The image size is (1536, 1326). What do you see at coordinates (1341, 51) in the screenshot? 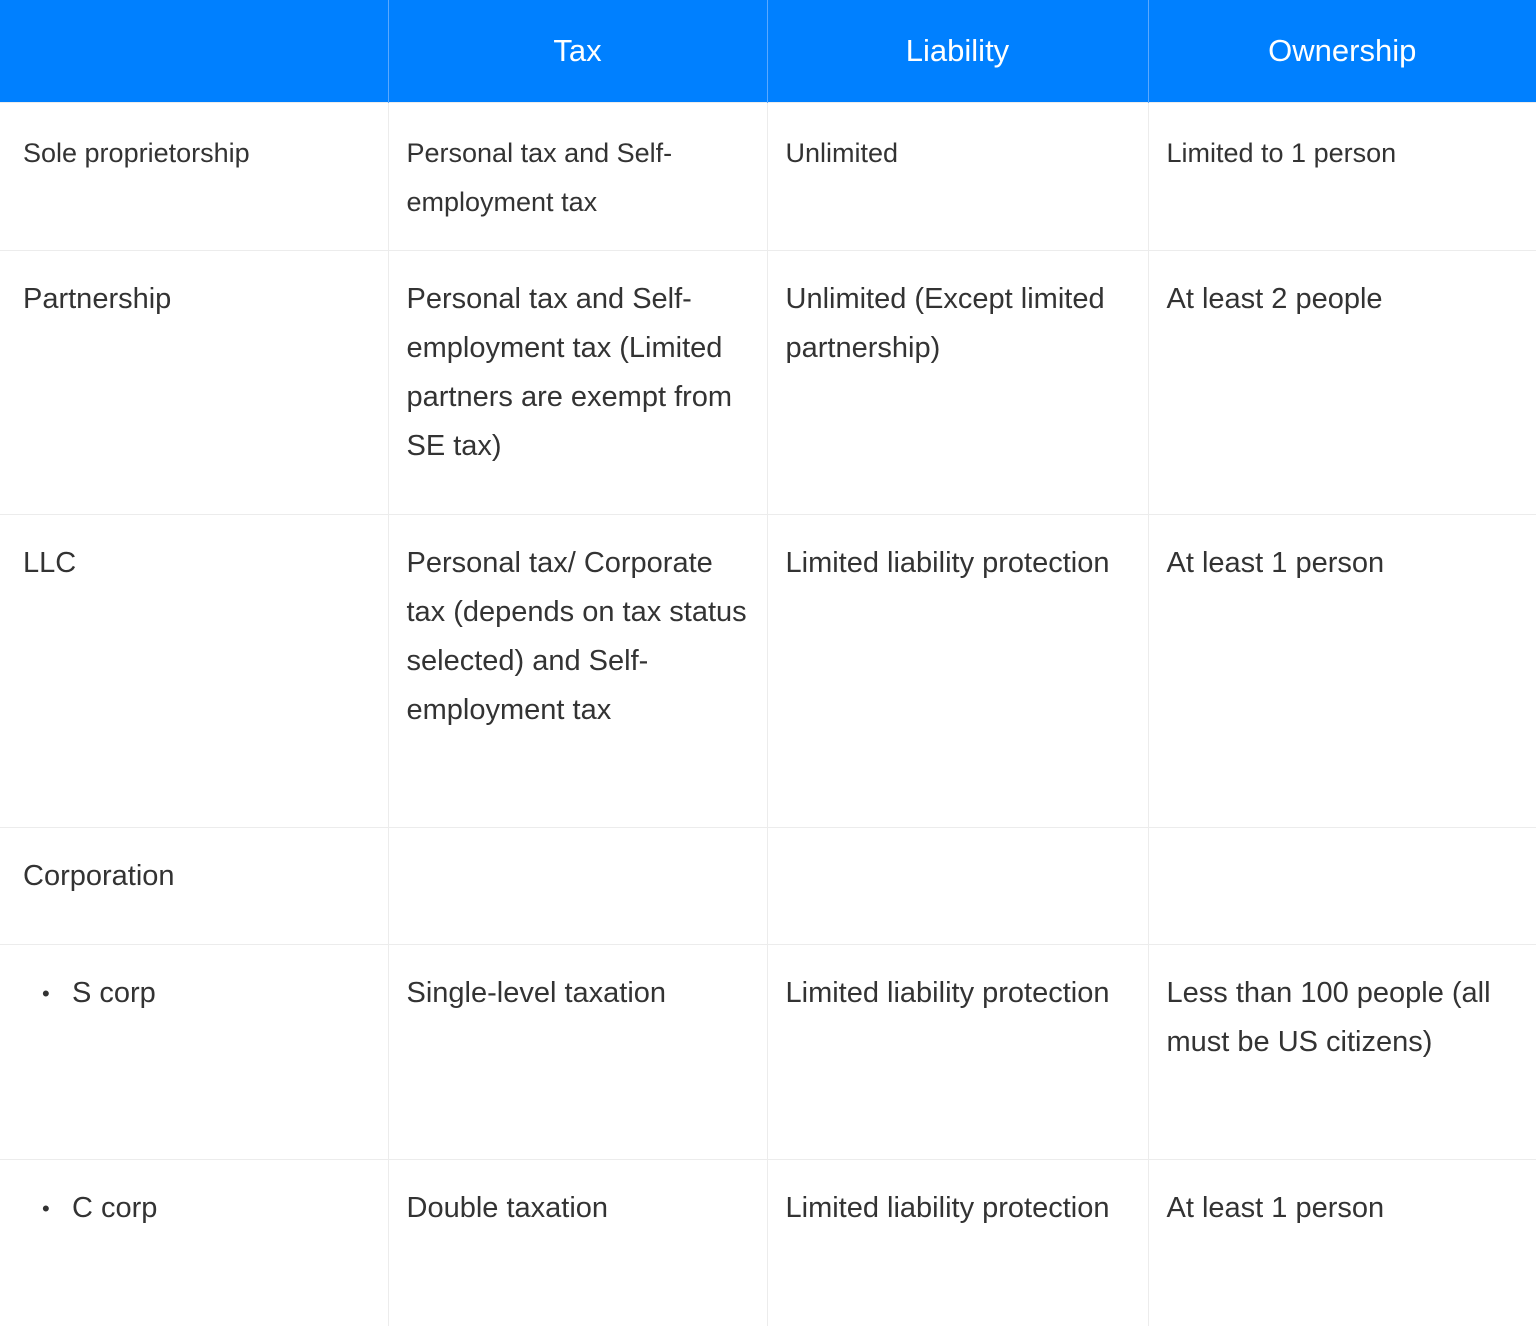
I see `header-cell: Ownership` at bounding box center [1341, 51].